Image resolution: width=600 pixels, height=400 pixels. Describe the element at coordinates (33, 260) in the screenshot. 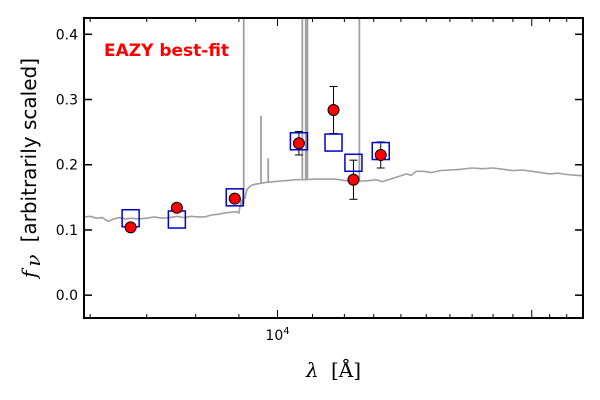

I see `y-axis-subscript: ν` at that location.